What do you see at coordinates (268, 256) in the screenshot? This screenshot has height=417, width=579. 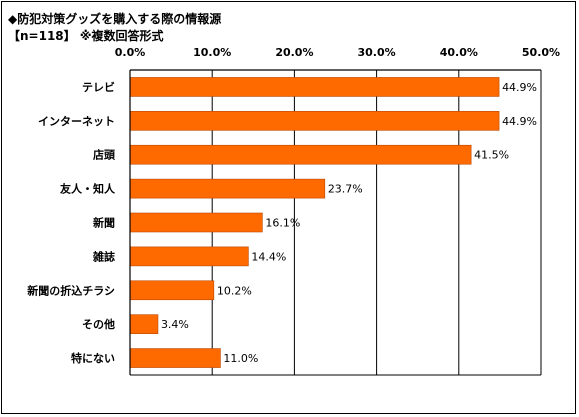 I see `value-label: 14.4%` at bounding box center [268, 256].